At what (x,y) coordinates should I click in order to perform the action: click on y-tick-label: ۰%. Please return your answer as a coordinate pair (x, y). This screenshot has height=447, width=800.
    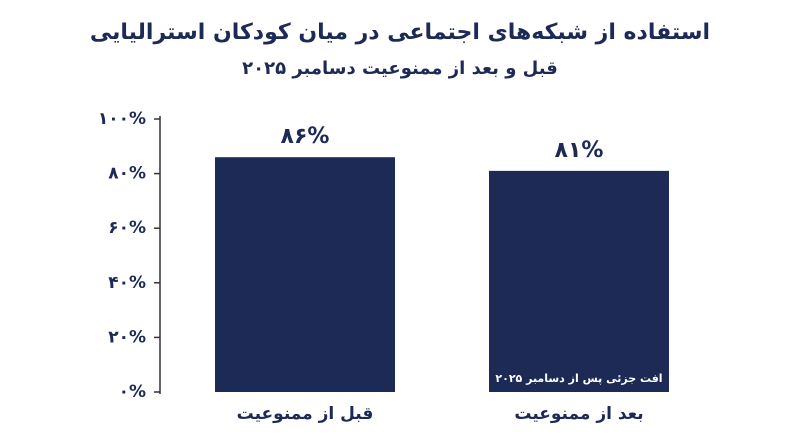
    Looking at the image, I should click on (132, 392).